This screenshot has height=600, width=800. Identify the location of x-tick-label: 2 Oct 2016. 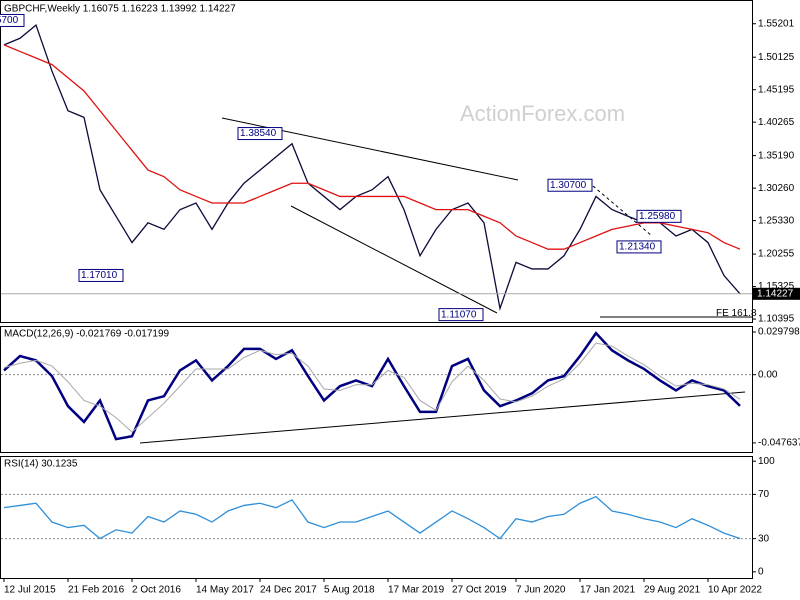
(156, 590).